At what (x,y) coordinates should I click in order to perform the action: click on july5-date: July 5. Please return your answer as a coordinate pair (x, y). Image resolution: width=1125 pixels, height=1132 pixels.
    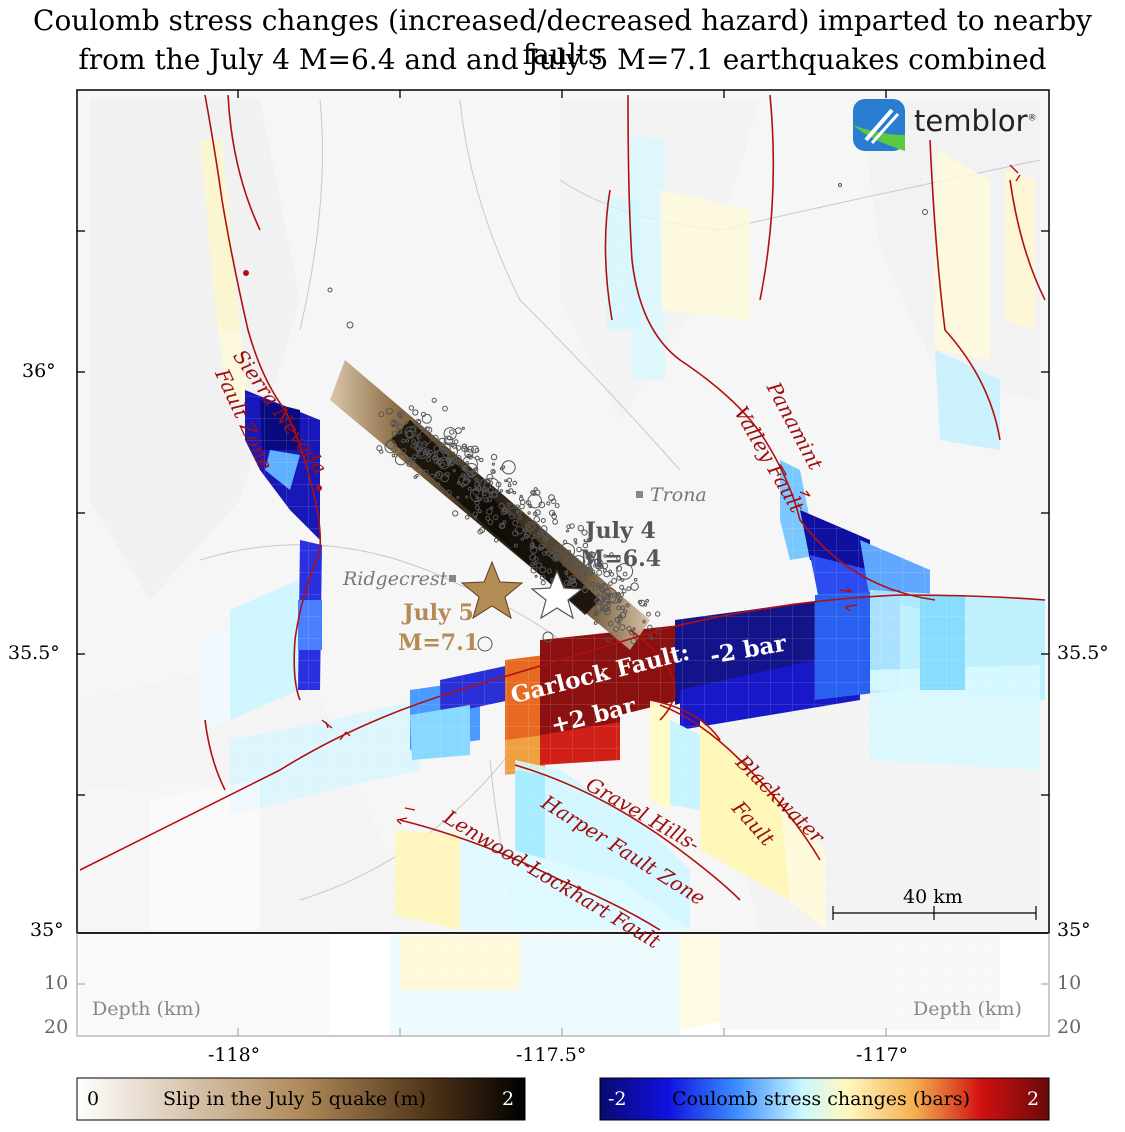
    Looking at the image, I should click on (438, 613).